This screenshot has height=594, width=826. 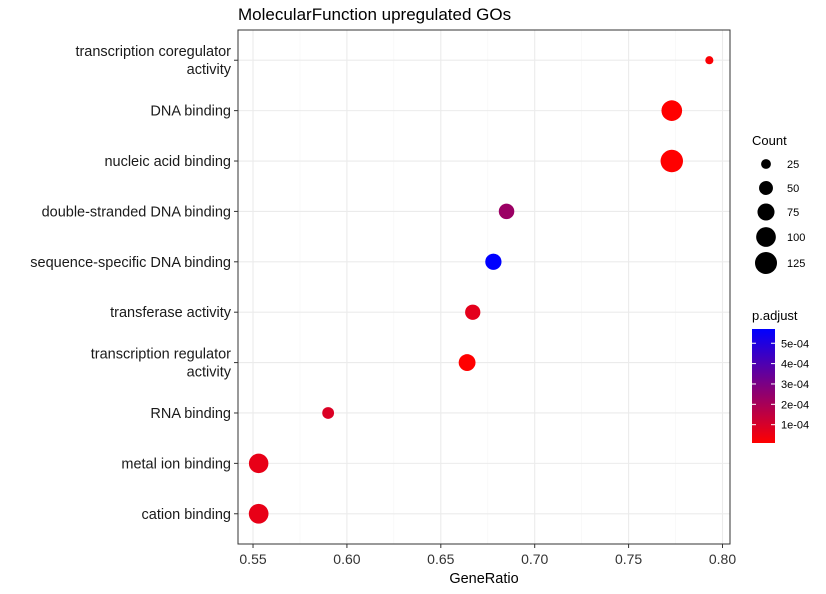 I want to click on colorbar-tick-label: 5e-04, so click(x=795, y=344).